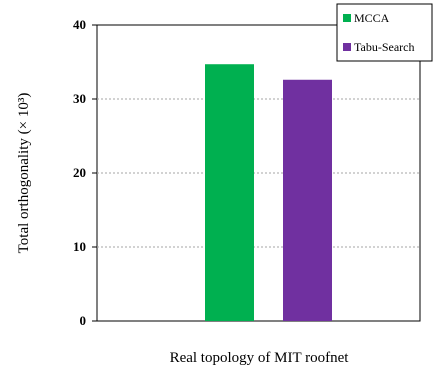  Describe the element at coordinates (79, 172) in the screenshot. I see `y-tick-label-20: 20` at that location.